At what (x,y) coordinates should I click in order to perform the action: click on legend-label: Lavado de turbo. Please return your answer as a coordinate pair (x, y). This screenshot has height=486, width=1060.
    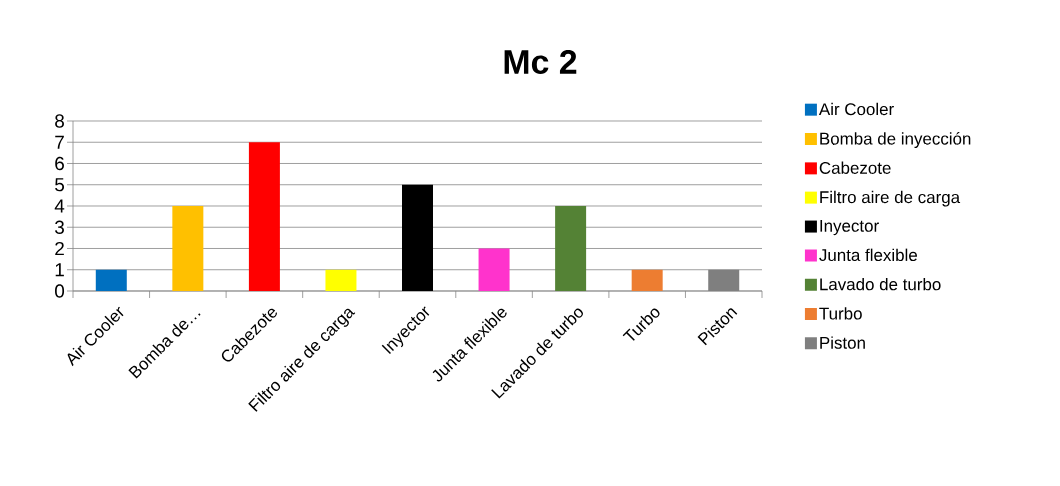
    Looking at the image, I should click on (880, 284).